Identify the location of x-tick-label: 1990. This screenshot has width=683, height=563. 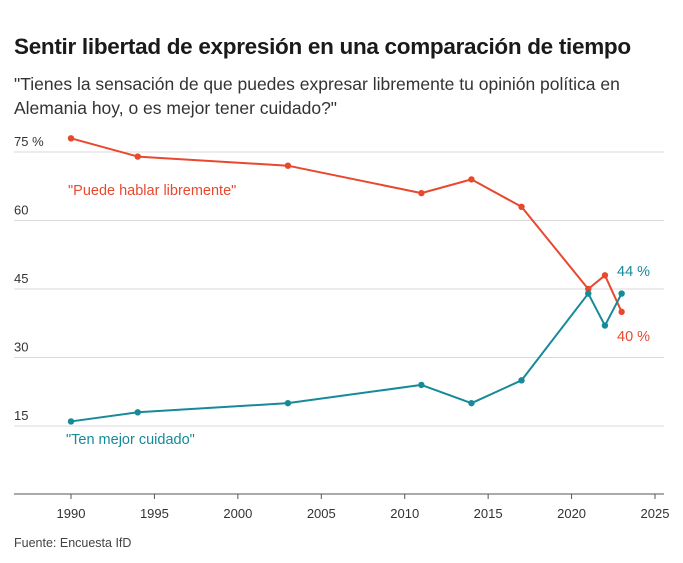
(71, 513).